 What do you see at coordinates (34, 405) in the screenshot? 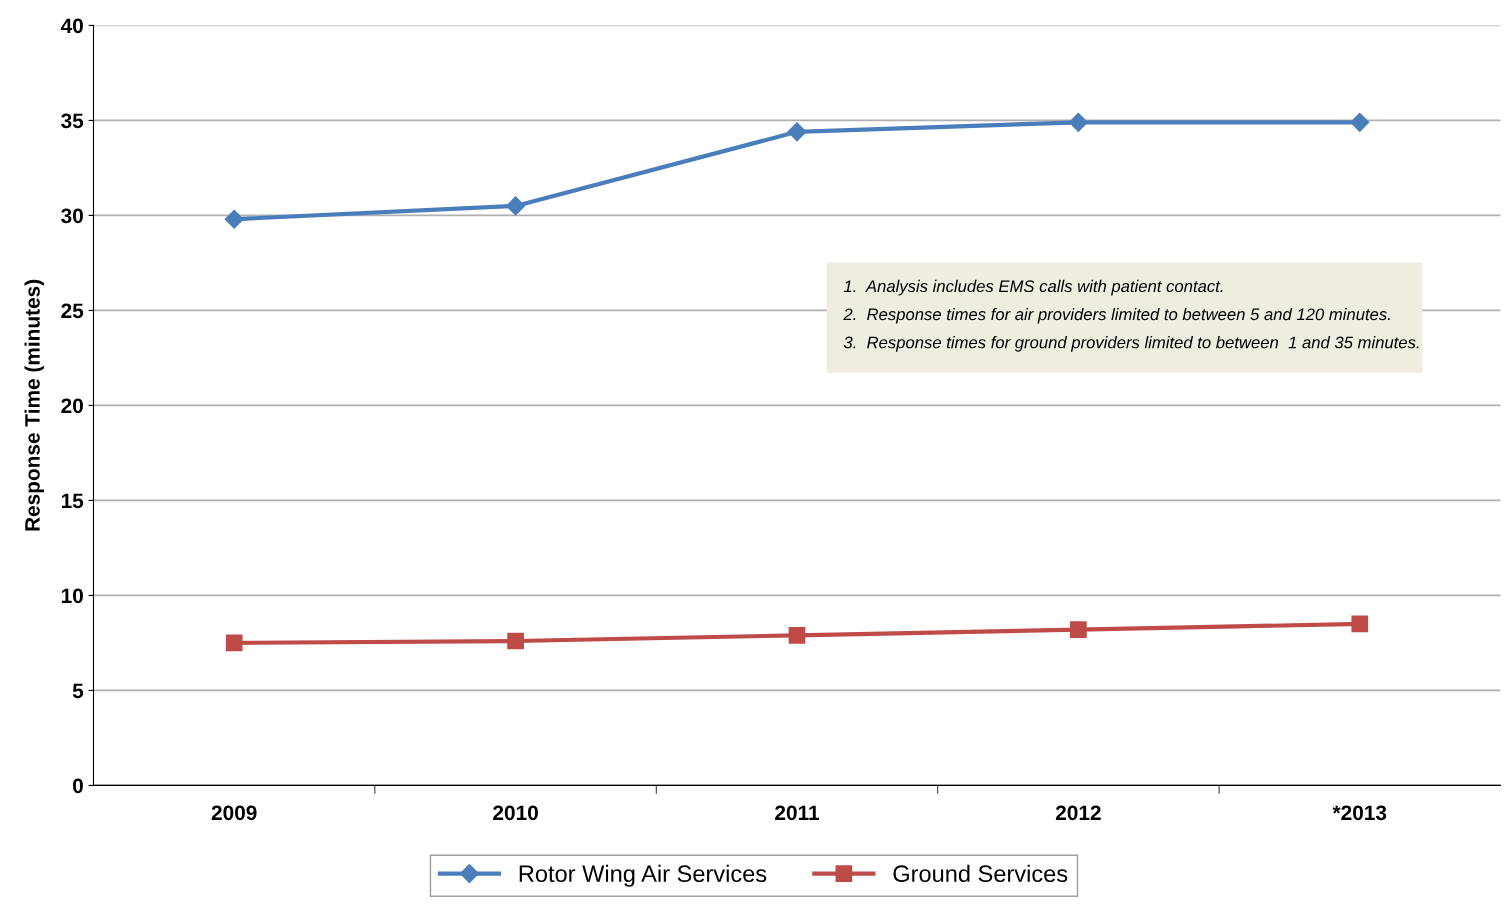
I see `y-axis-title: Response Time (minutes)` at bounding box center [34, 405].